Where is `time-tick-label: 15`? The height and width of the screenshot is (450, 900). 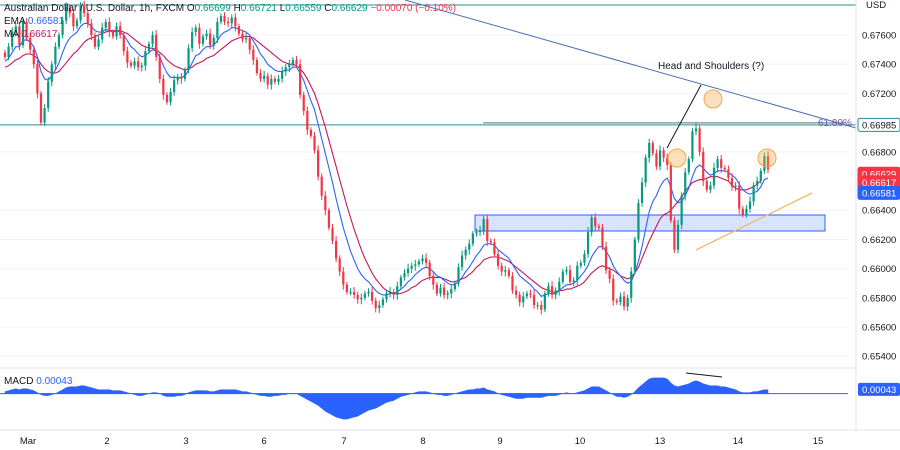 time-tick-label: 15 is located at coordinates (818, 441).